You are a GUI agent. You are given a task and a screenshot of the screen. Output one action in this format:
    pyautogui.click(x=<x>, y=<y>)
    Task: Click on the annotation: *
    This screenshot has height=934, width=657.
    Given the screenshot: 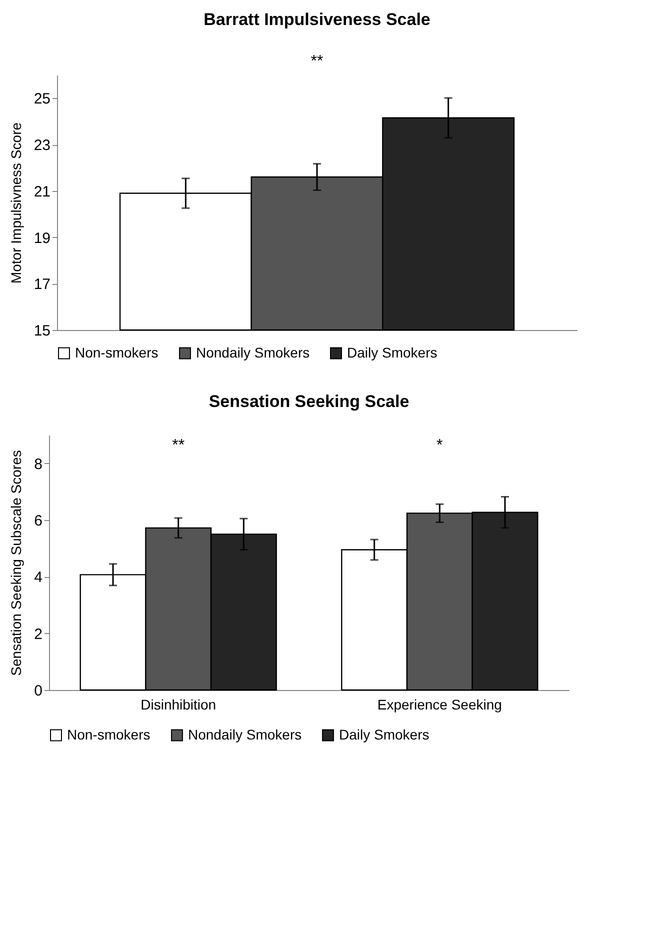 What is the action you would take?
    pyautogui.click(x=439, y=445)
    